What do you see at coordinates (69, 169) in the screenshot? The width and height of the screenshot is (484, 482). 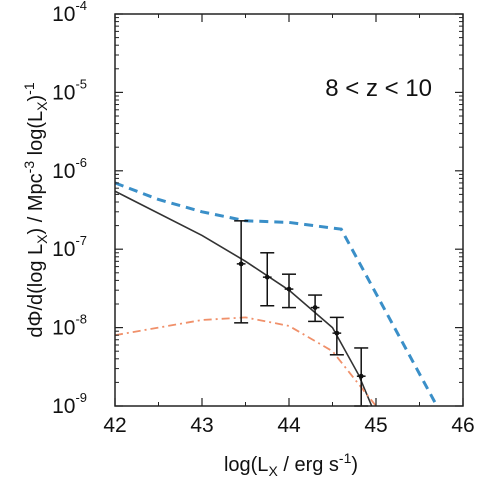 I see `y-tick-label: 10⁻⁶` at bounding box center [69, 169].